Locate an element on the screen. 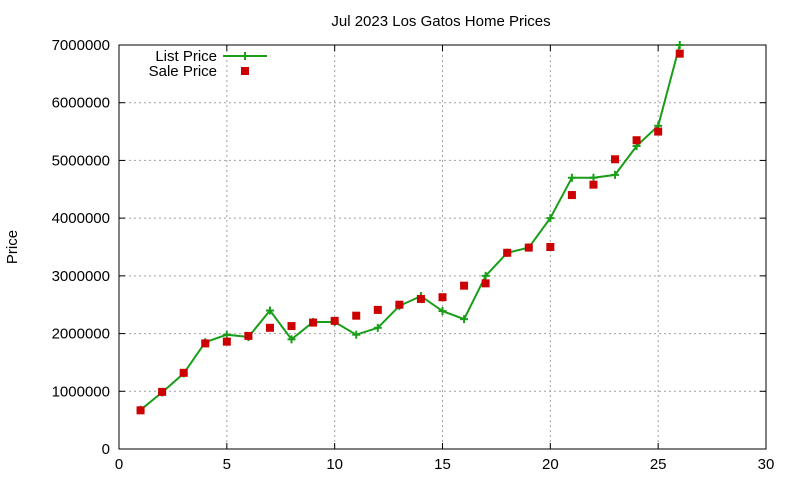 This screenshot has height=480, width=800. y-tick-label: 5000000 is located at coordinates (81, 160).